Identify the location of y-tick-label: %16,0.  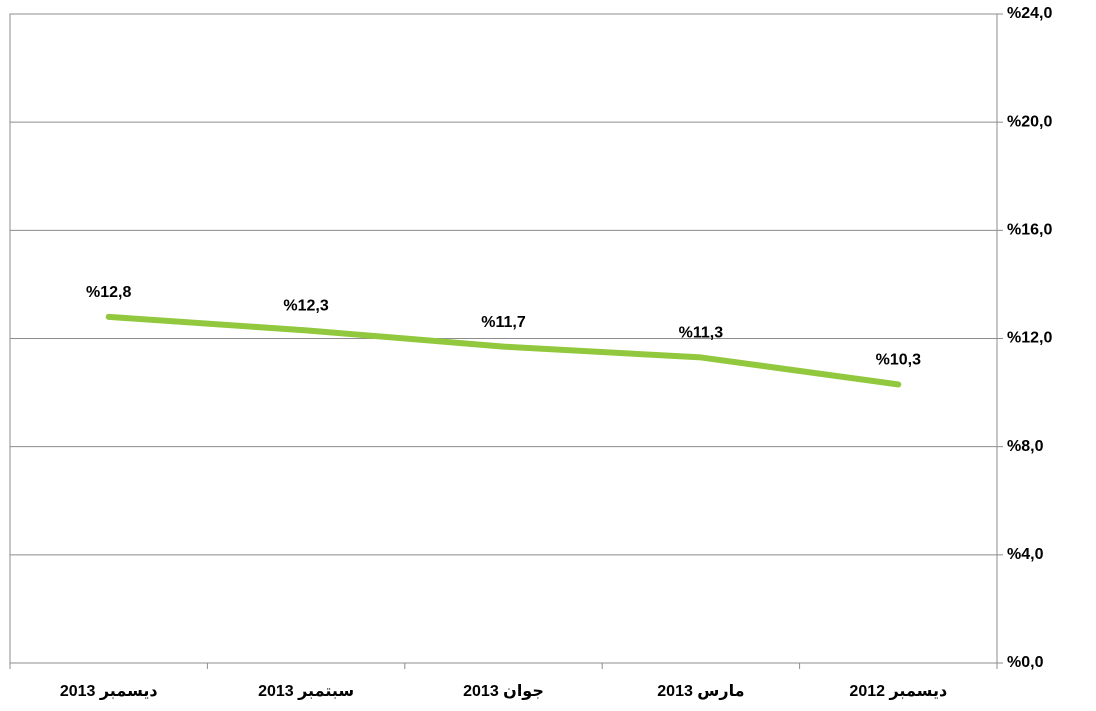
(1029, 230).